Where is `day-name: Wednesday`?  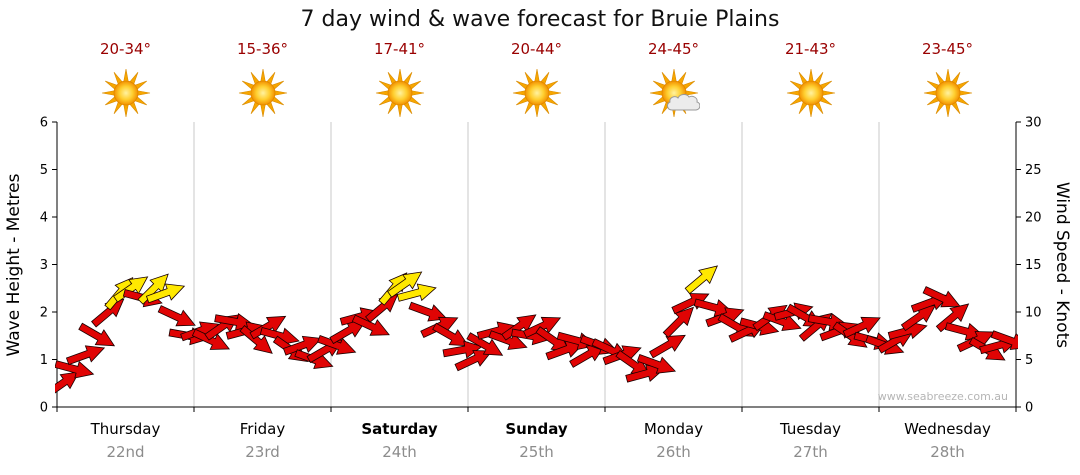 day-name: Wednesday is located at coordinates (947, 429).